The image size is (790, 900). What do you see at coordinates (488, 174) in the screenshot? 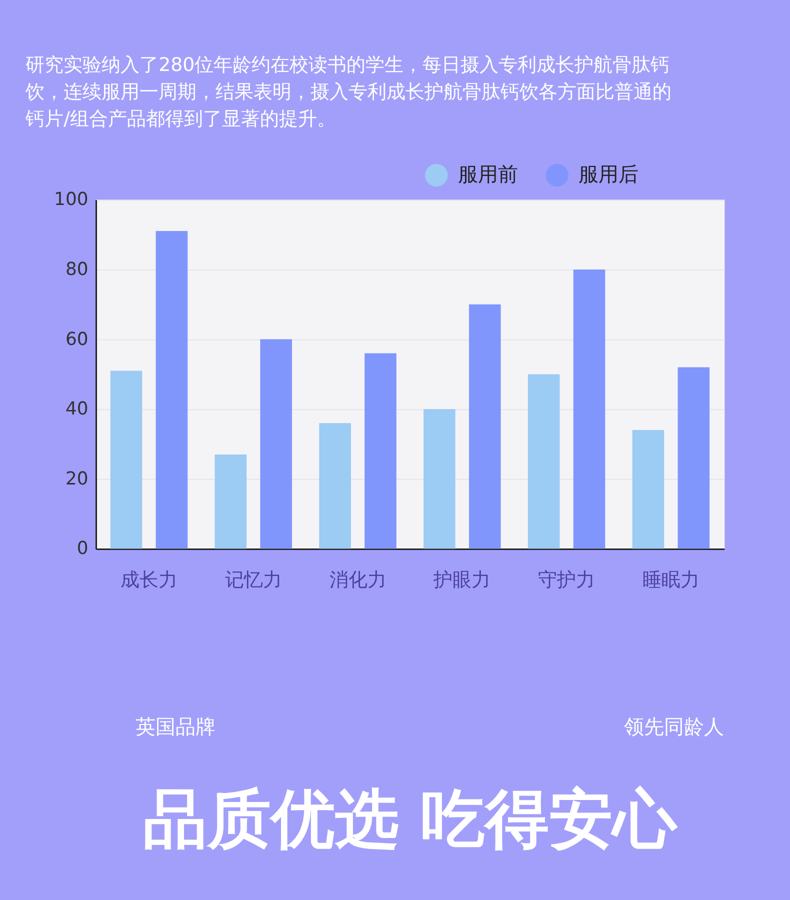
I see `legend-label: 服用前` at bounding box center [488, 174].